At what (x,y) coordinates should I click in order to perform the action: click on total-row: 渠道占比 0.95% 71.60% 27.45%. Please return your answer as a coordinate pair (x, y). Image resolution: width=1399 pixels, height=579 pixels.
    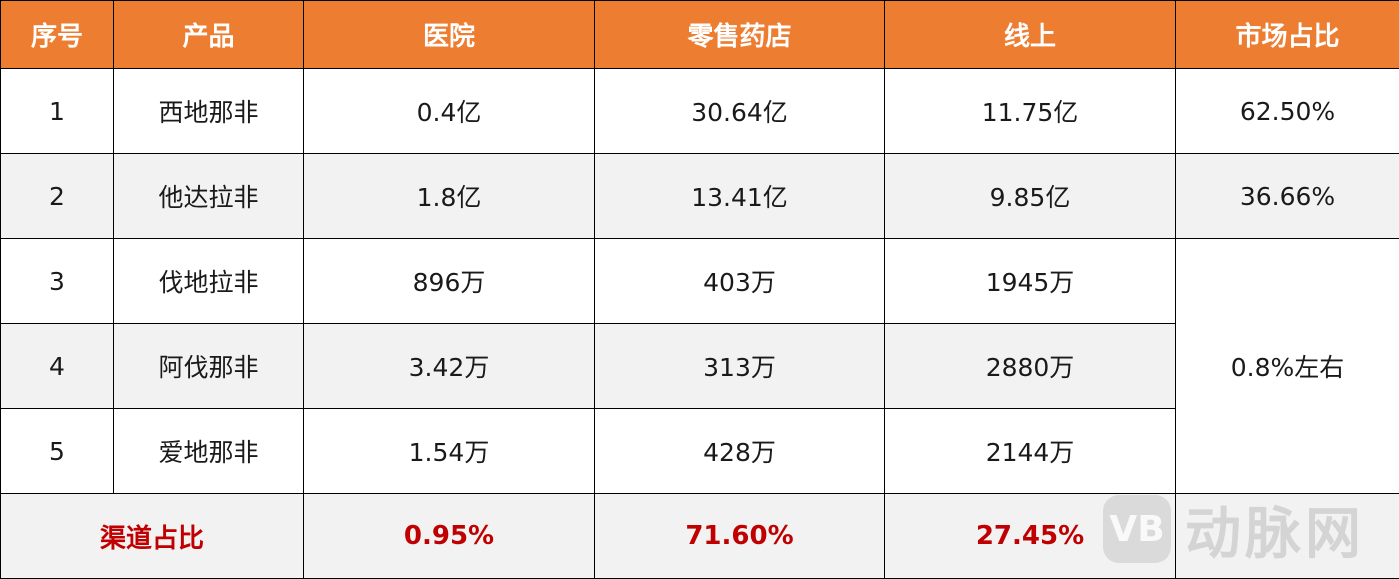
    Looking at the image, I should click on (699, 536).